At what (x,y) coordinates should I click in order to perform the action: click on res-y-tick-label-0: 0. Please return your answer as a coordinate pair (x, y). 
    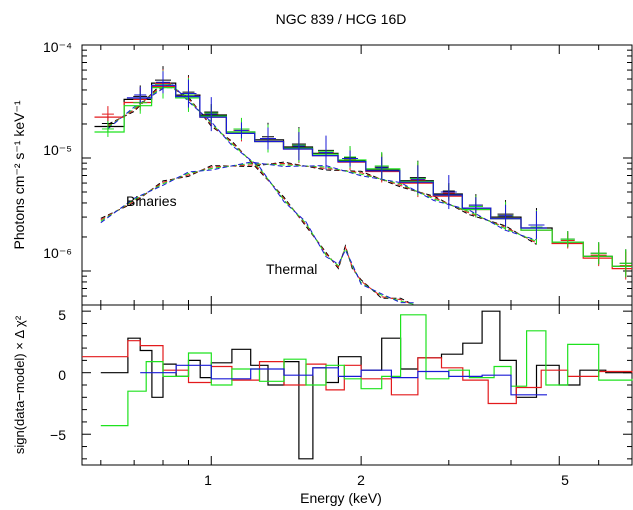
    Looking at the image, I should click on (62, 375).